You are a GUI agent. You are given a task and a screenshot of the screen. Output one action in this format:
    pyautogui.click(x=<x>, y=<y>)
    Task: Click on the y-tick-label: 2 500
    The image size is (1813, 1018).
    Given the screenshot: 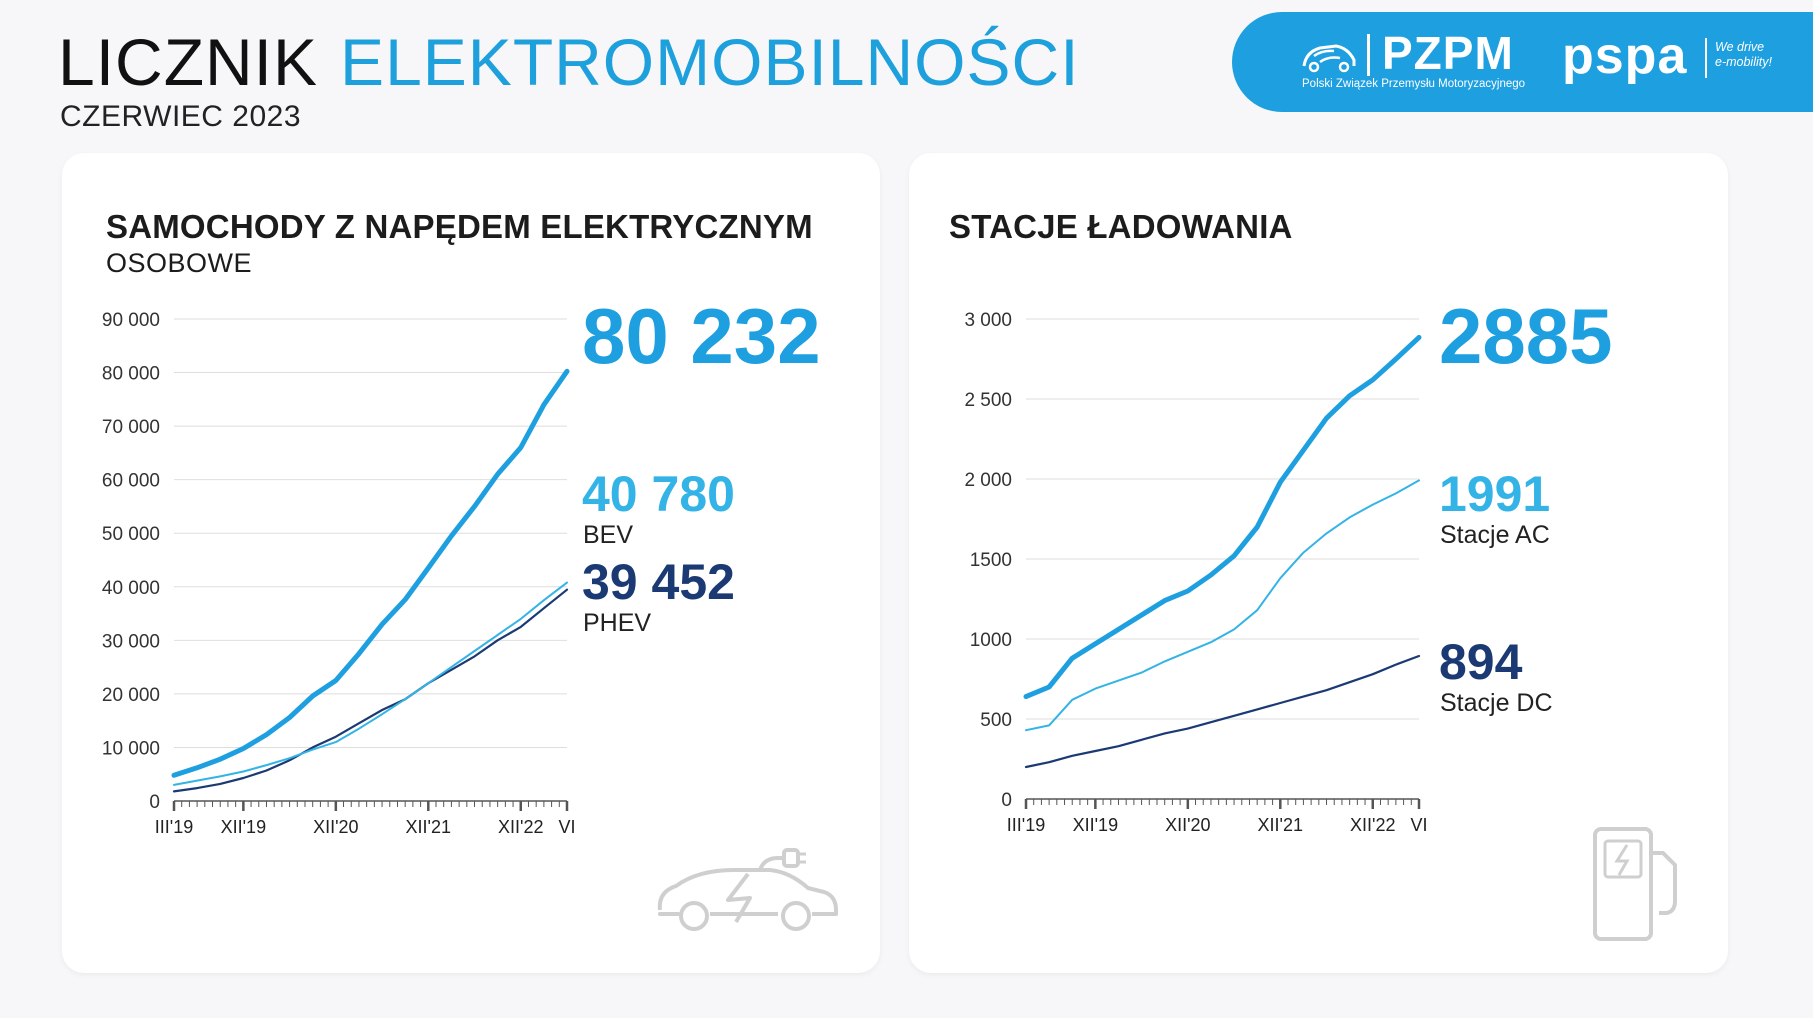 What is the action you would take?
    pyautogui.click(x=988, y=400)
    